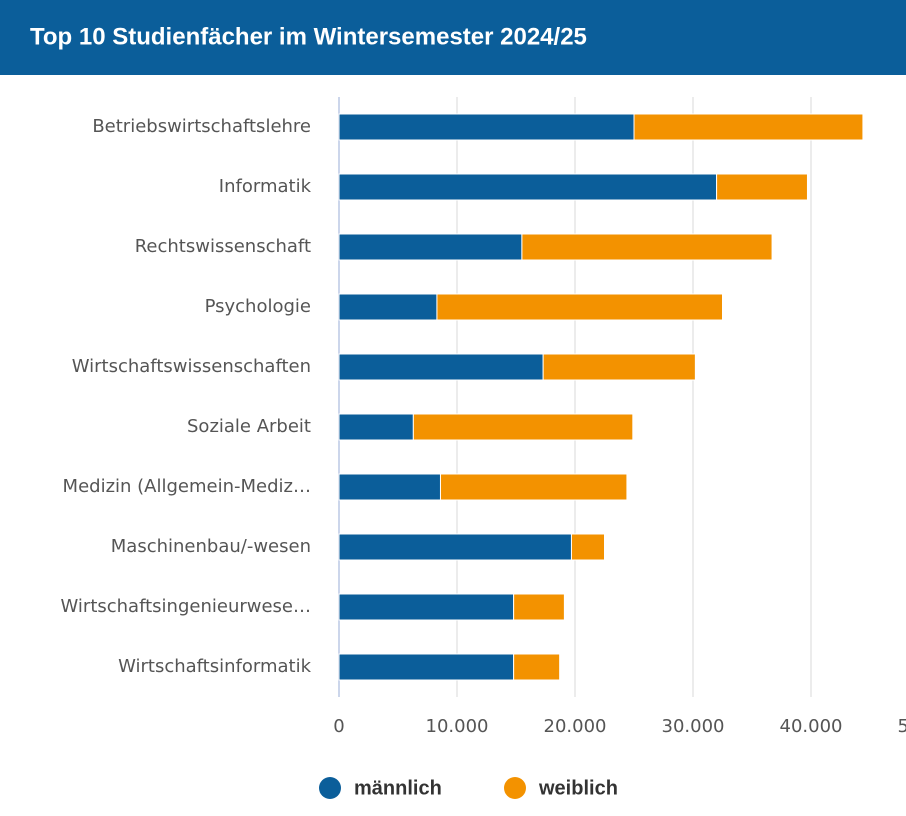 The width and height of the screenshot is (906, 816). What do you see at coordinates (201, 126) in the screenshot?
I see `category-label: Betriebswirtschaftslehre` at bounding box center [201, 126].